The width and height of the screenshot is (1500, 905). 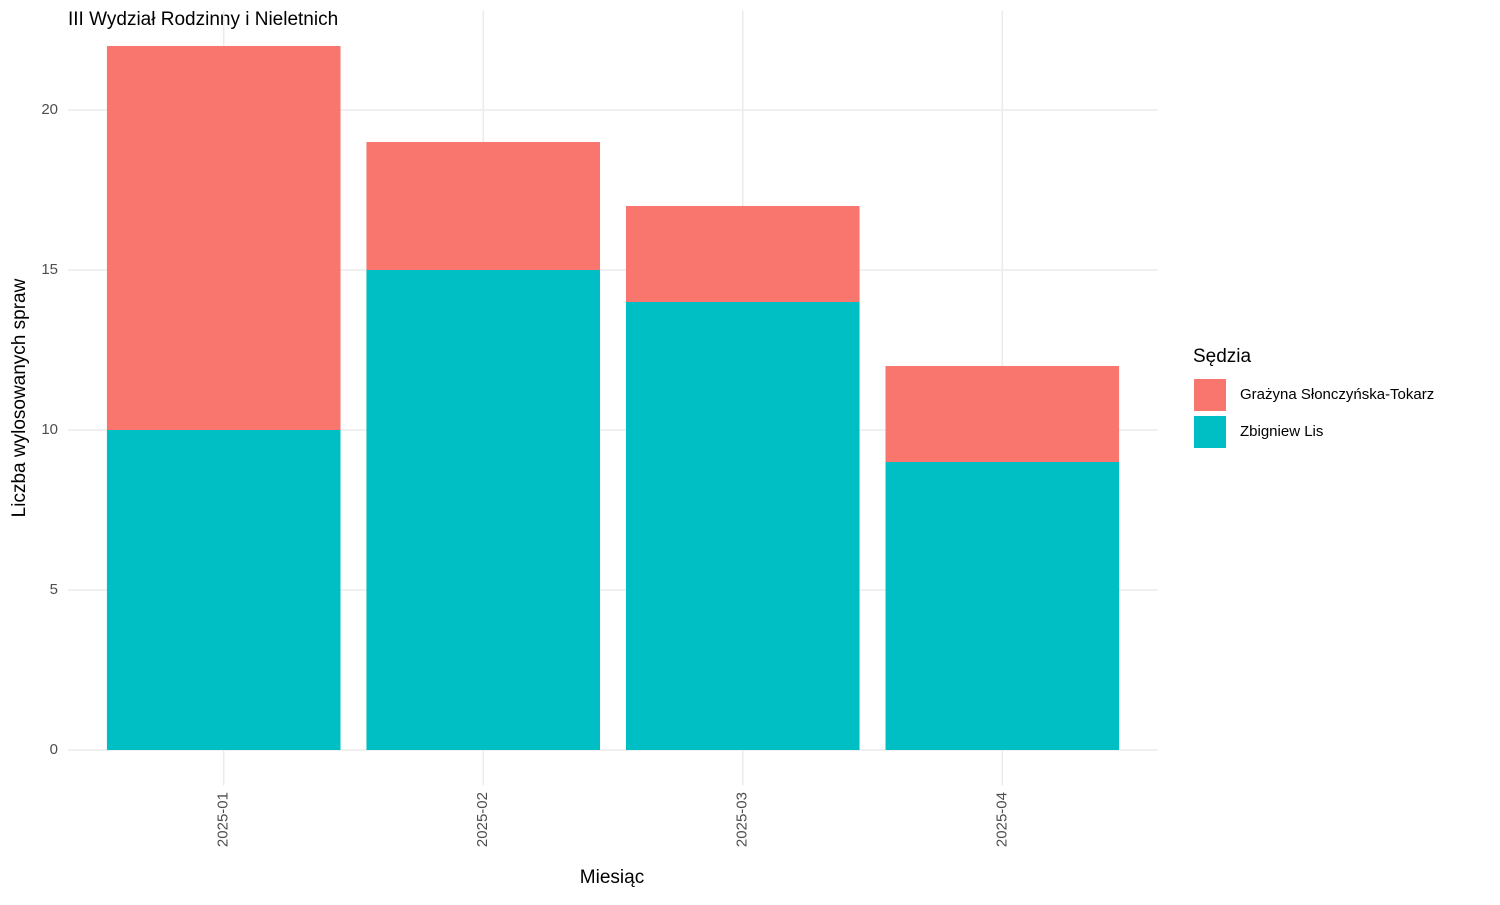 I want to click on x-axis-title: Miesiąc, so click(x=612, y=877).